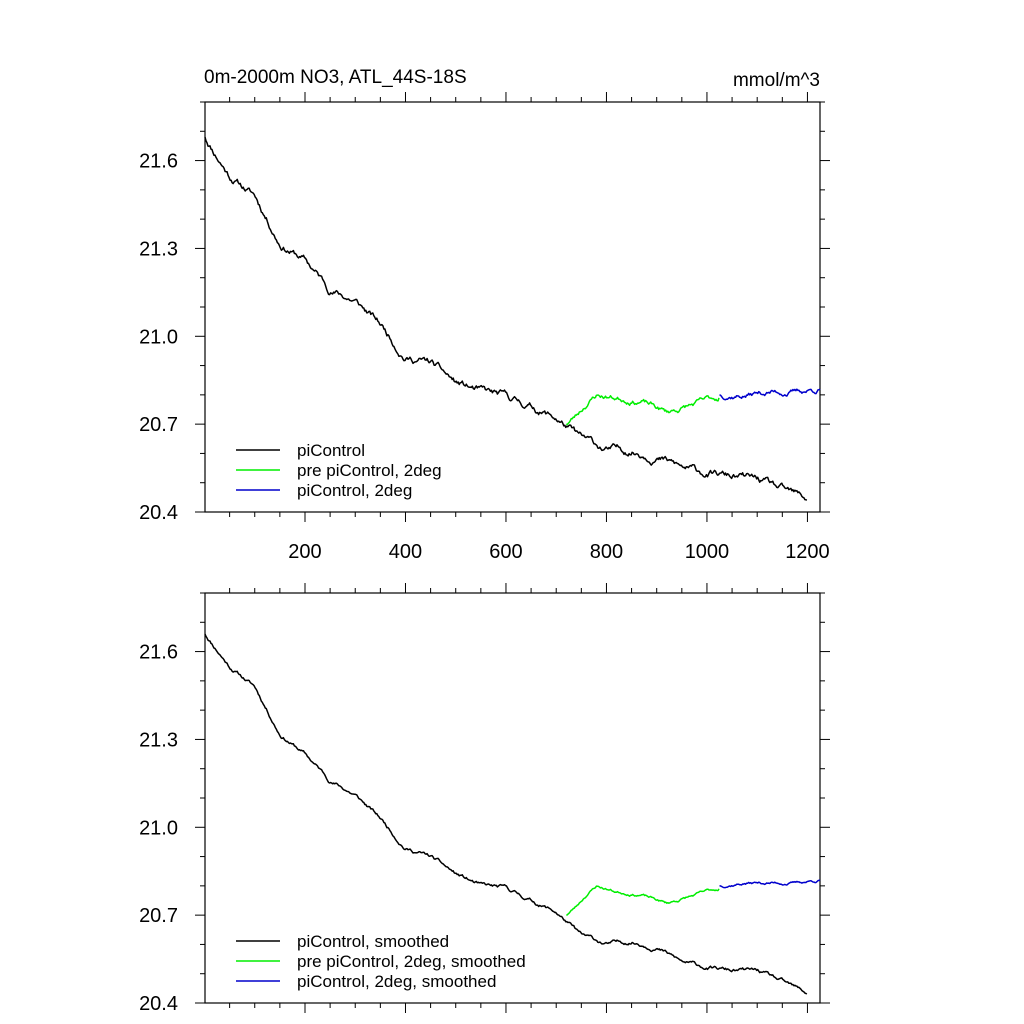  I want to click on units-label: mmol/m^3, so click(776, 80).